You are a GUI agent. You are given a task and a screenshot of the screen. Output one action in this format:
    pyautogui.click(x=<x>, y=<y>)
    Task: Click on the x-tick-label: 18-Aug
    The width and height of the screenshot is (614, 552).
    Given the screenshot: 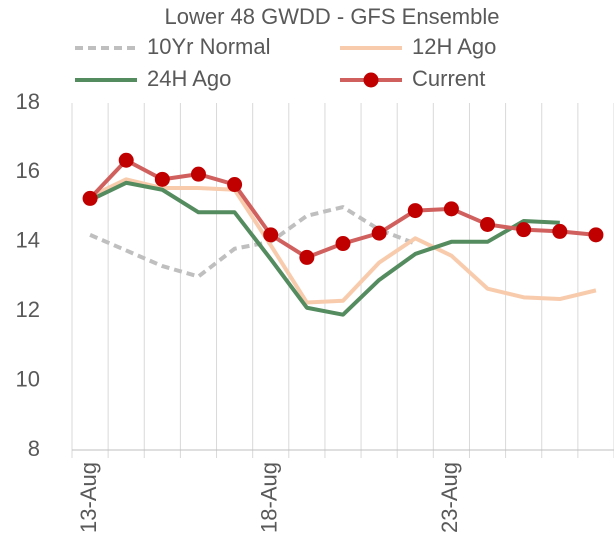 What is the action you would take?
    pyautogui.click(x=269, y=497)
    